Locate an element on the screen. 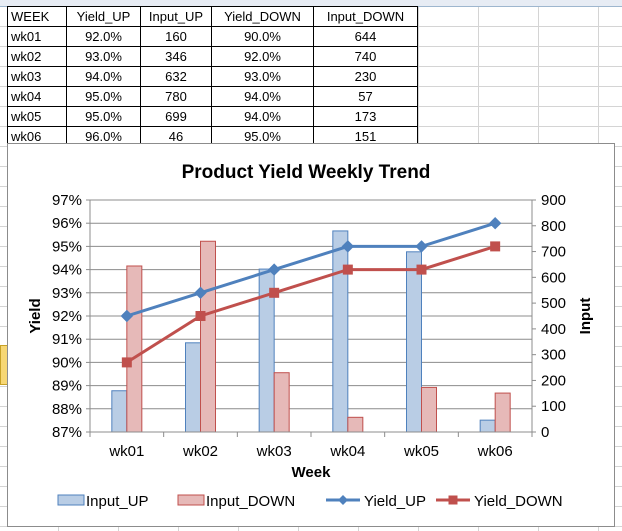  table-row: wk02 93.0% 346 92.0% 740 is located at coordinates (212, 56).